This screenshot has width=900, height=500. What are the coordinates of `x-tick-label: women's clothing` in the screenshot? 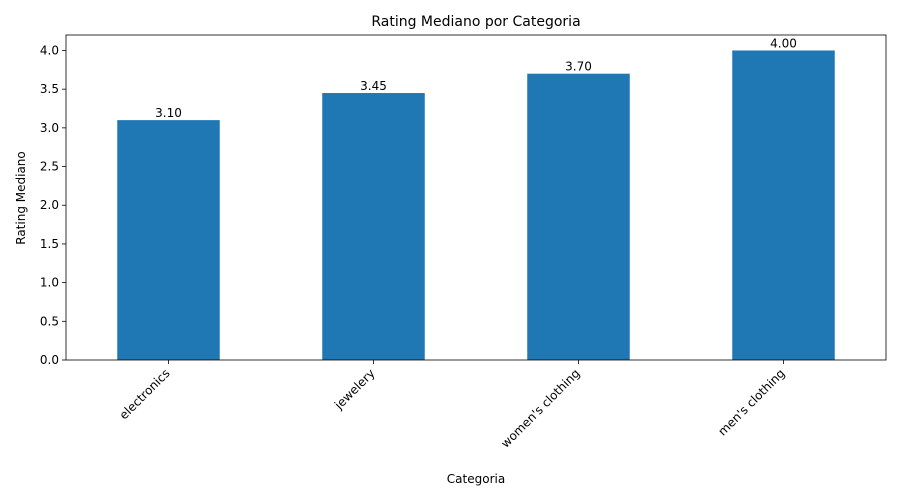 It's located at (540, 408).